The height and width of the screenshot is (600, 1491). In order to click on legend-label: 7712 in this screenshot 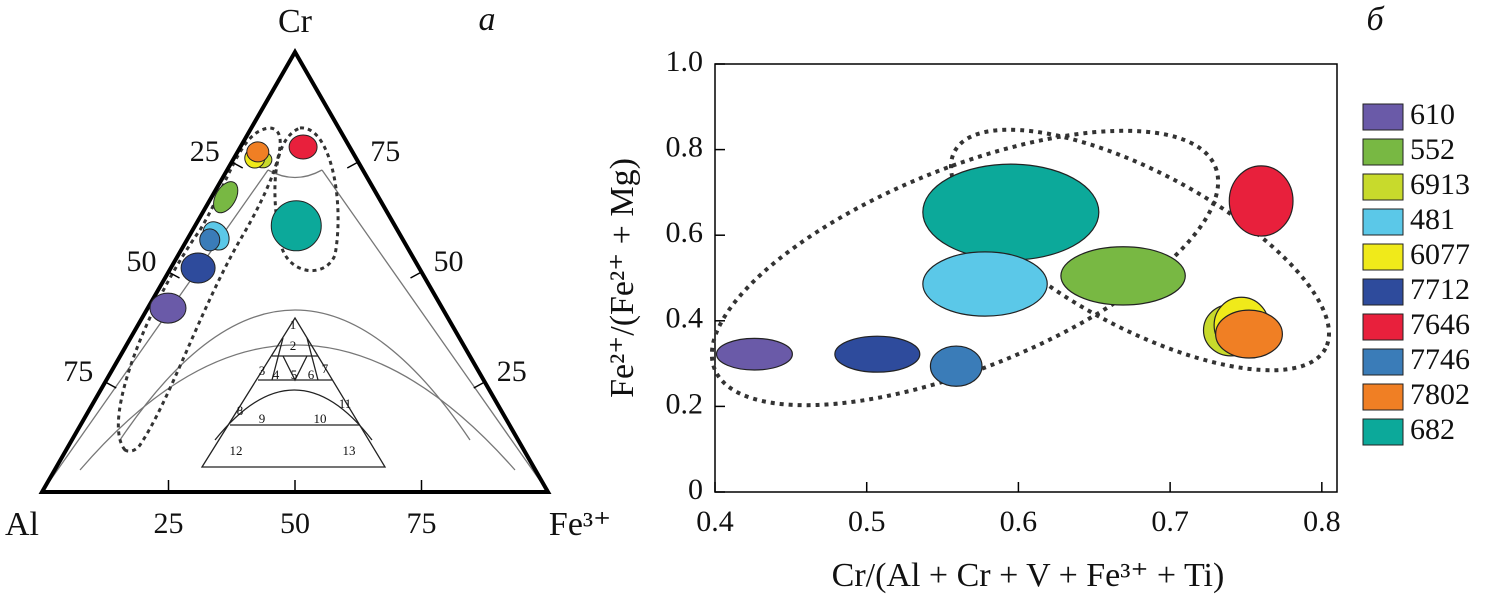, I will do `click(1440, 289)`.